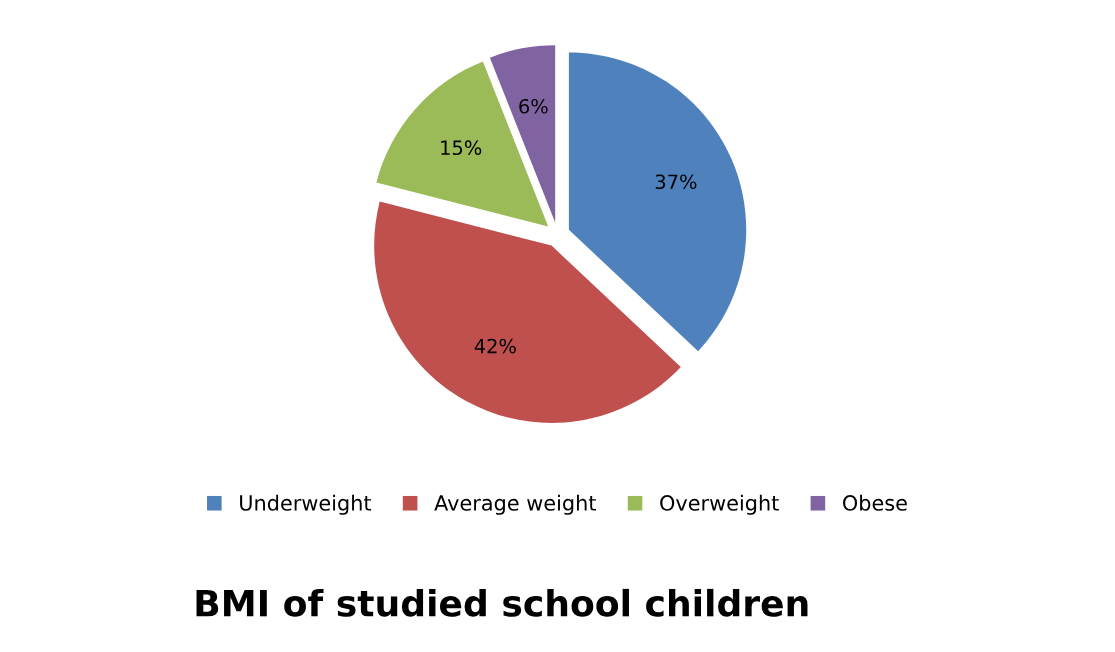 This screenshot has height=652, width=1115. What do you see at coordinates (502, 602) in the screenshot?
I see `text: BMI of studied school children` at bounding box center [502, 602].